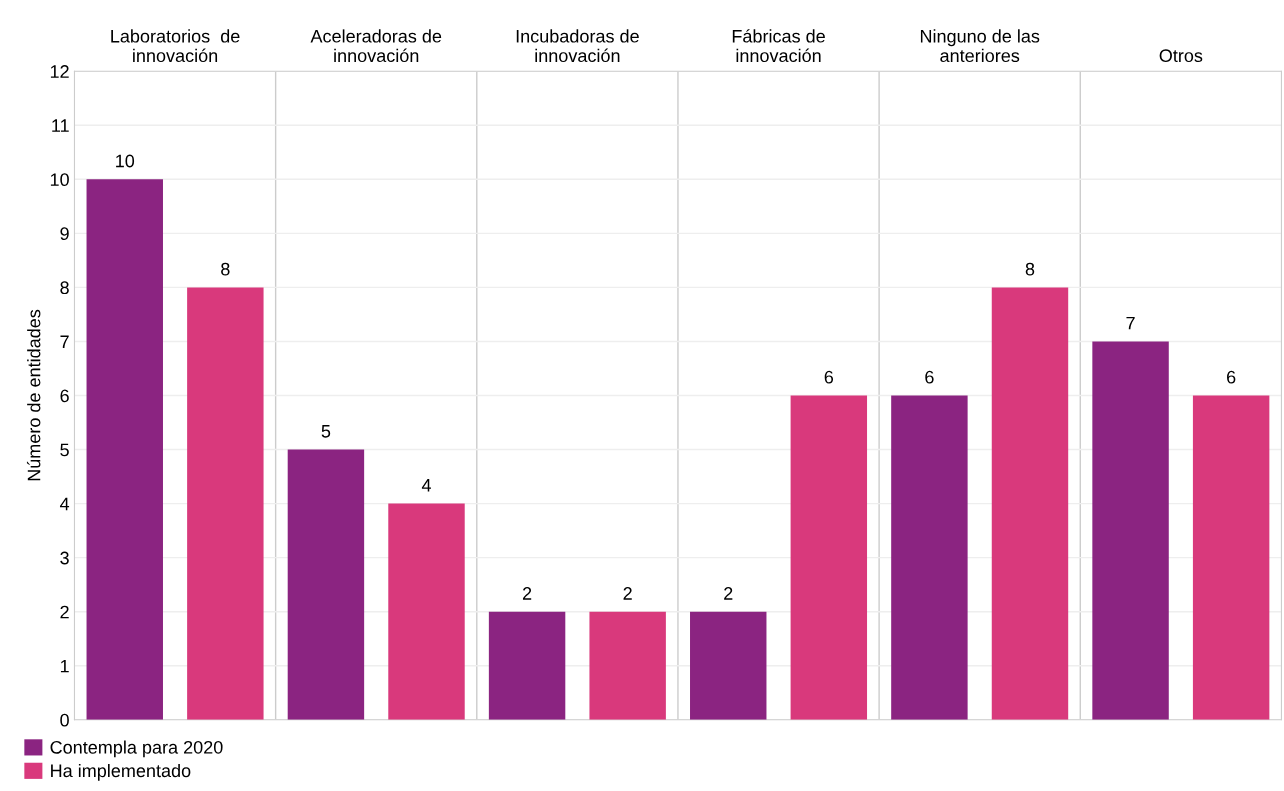 Image resolution: width=1284 pixels, height=791 pixels. What do you see at coordinates (175, 46) in the screenshot?
I see `x-tick-label: Laboratorios de innovación` at bounding box center [175, 46].